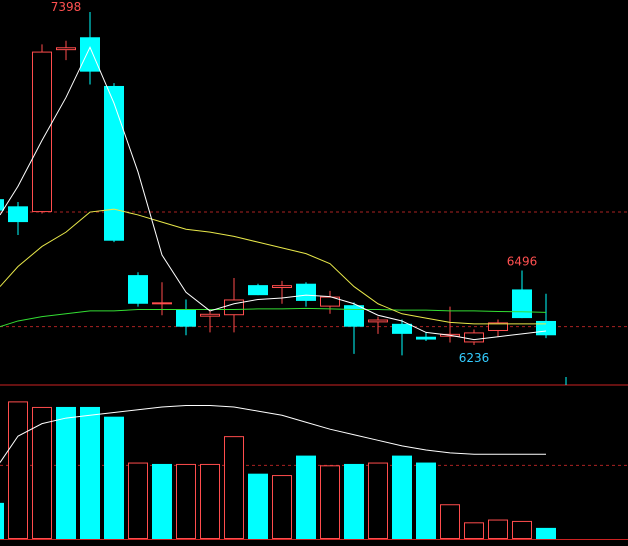  What do you see at coordinates (273, 434) in the screenshot?
I see `volume-ma-line` at bounding box center [273, 434].